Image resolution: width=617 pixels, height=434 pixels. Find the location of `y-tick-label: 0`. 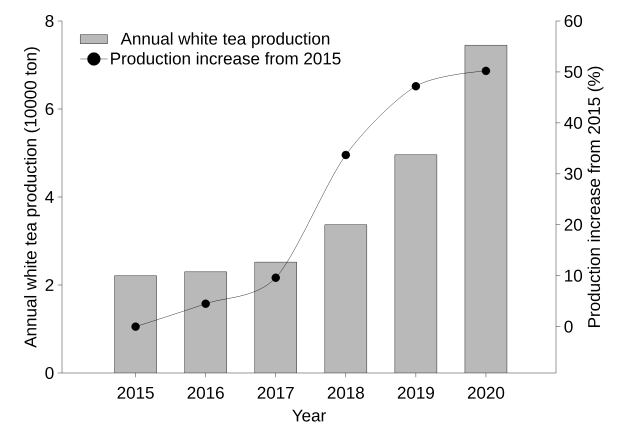

y-tick-label: 0 is located at coordinates (49, 373).